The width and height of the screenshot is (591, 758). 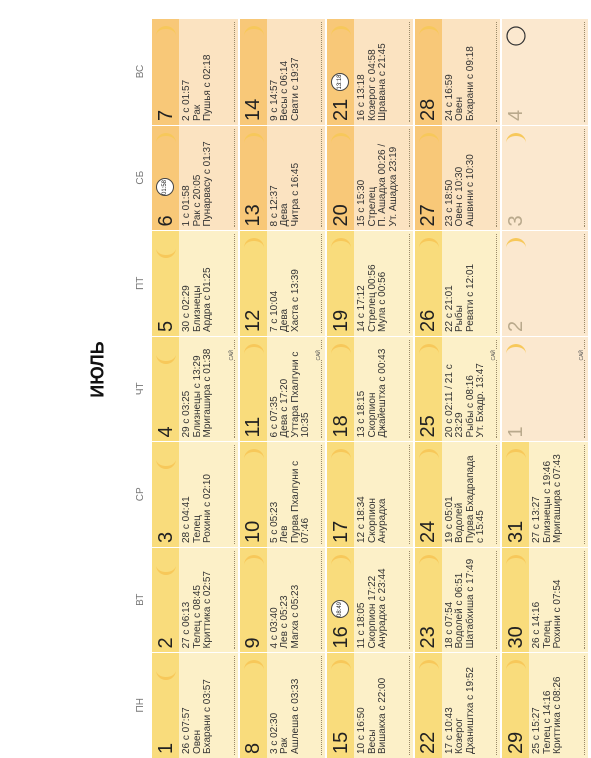 What do you see at coordinates (515, 531) in the screenshot?
I see `day-number: 31` at bounding box center [515, 531].